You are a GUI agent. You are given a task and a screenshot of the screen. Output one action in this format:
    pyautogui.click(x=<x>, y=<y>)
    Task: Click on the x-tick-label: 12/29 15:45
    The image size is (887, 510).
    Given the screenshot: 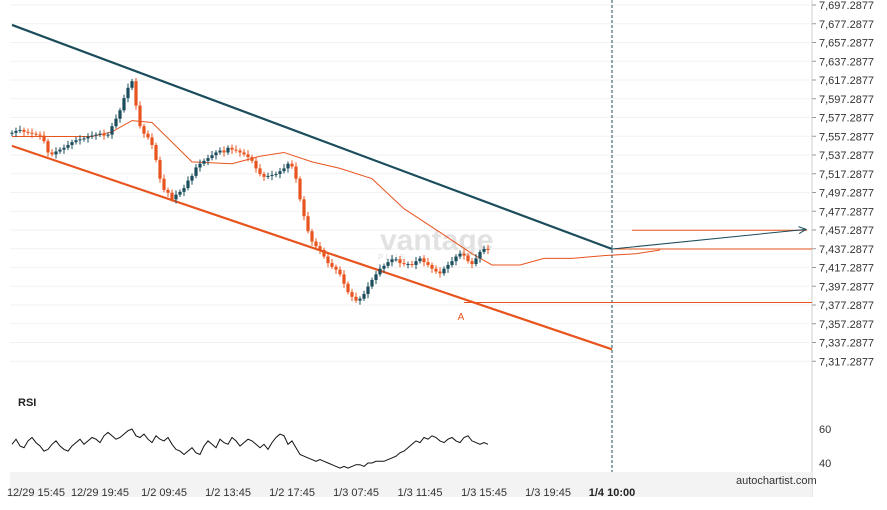 What is the action you would take?
    pyautogui.click(x=36, y=493)
    